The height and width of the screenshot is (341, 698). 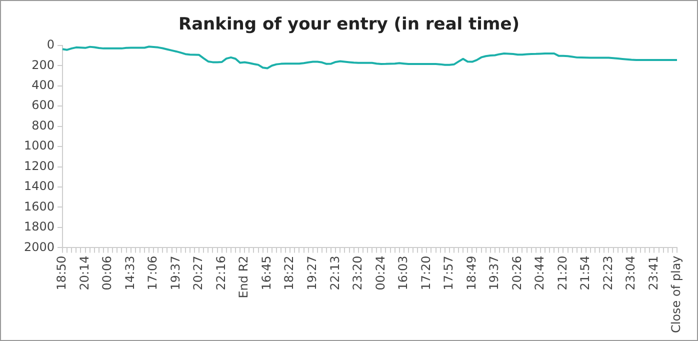 I want to click on x-tick-label: 17:20, so click(x=425, y=273).